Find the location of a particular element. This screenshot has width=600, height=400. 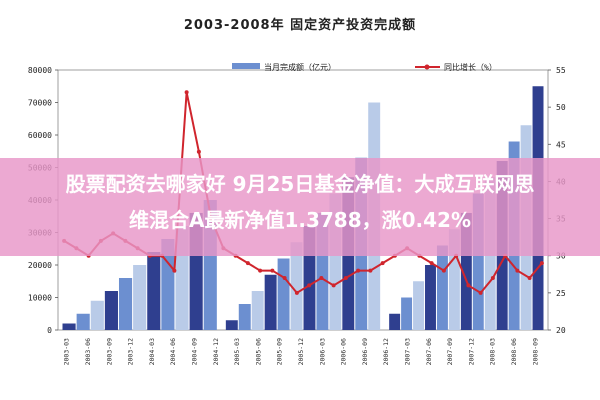

x-tick-label: 2004-09 is located at coordinates (194, 351).